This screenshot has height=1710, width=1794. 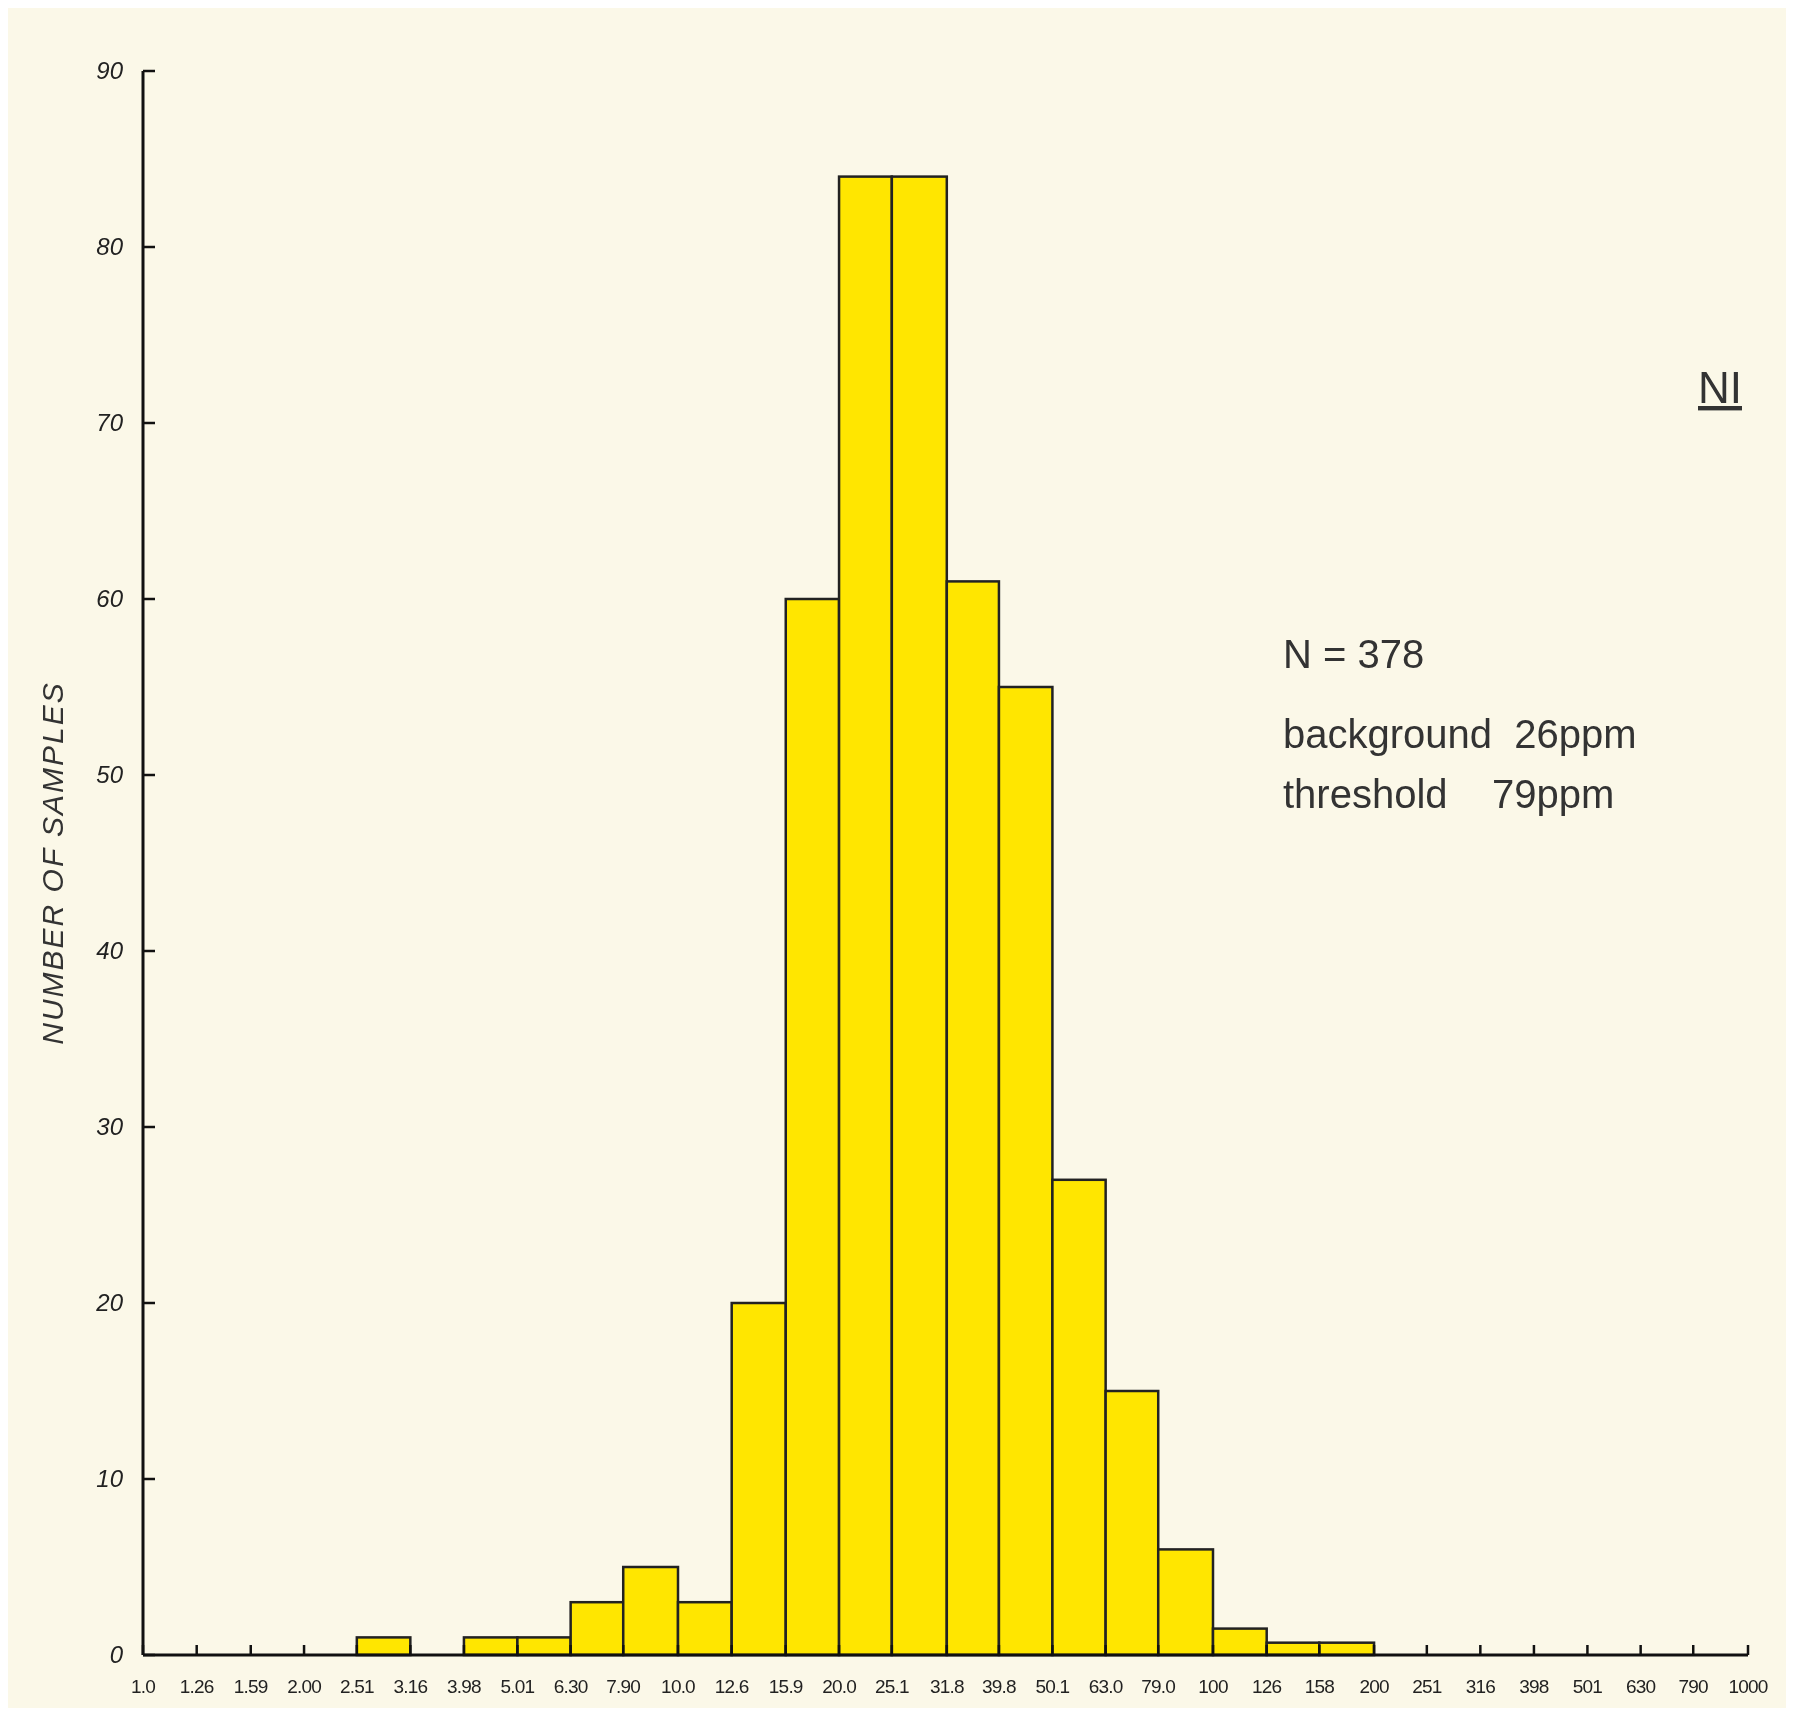 What do you see at coordinates (143, 1686) in the screenshot?
I see `x-tick-label: 1.0` at bounding box center [143, 1686].